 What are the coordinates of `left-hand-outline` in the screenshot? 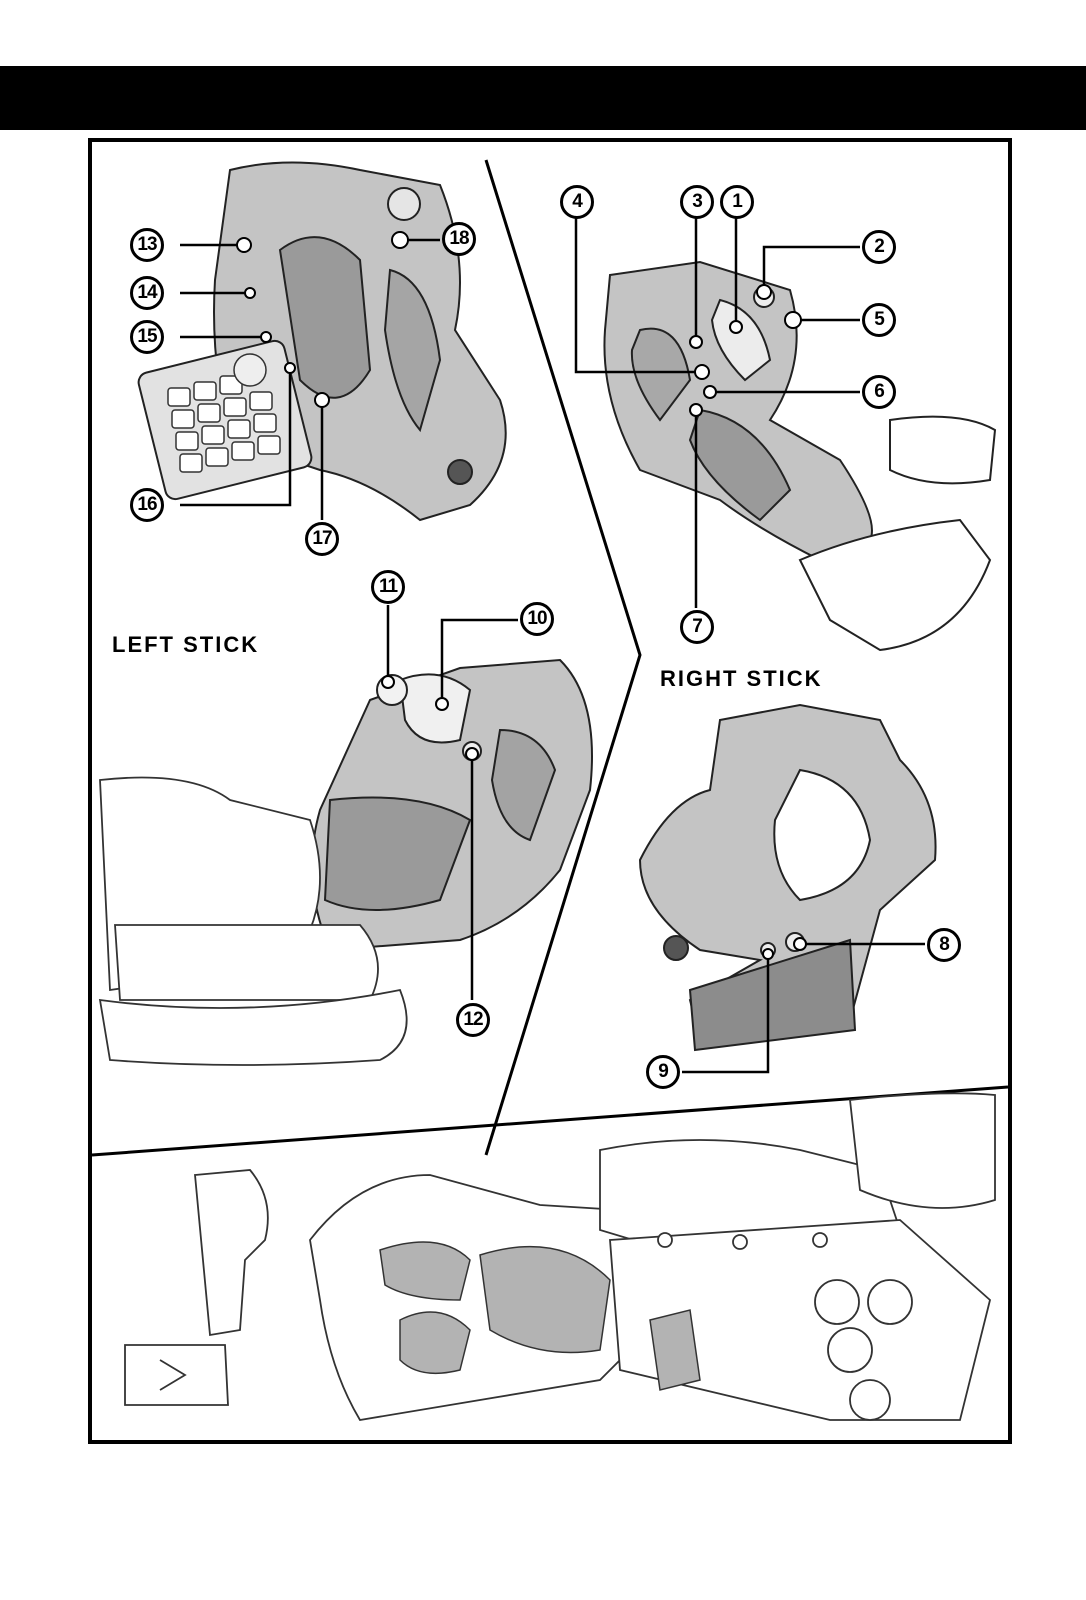 It's located at (253, 921).